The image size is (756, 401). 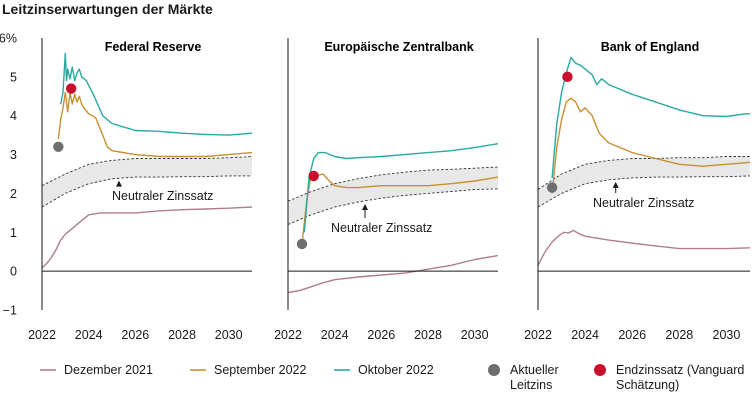 I want to click on panel-title: Bank of England, so click(x=650, y=47).